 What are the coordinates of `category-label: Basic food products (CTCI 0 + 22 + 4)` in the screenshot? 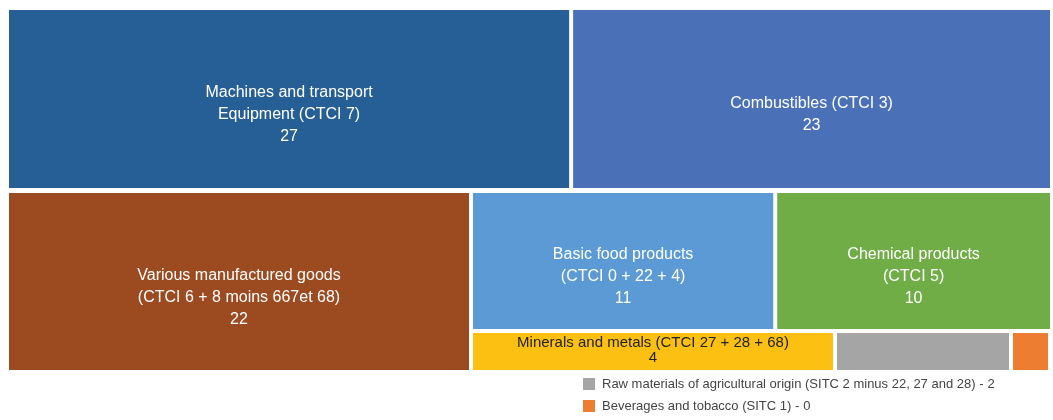 It's located at (623, 264).